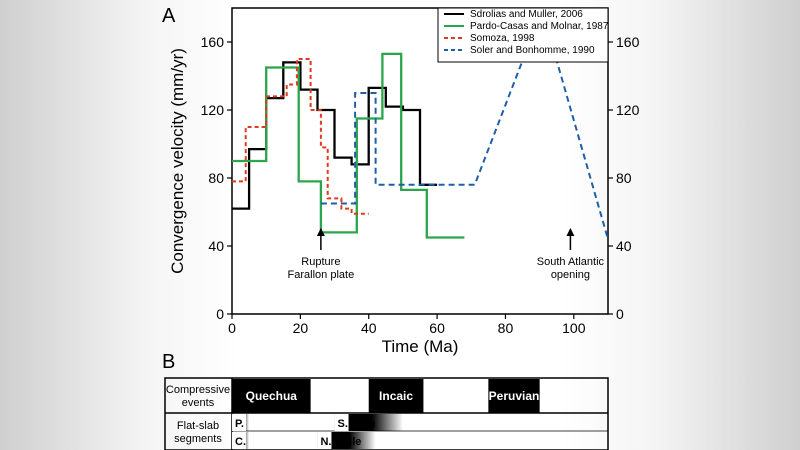 Image resolution: width=800 pixels, height=450 pixels. Describe the element at coordinates (213, 110) in the screenshot. I see `y-tick-label-left: 120` at that location.